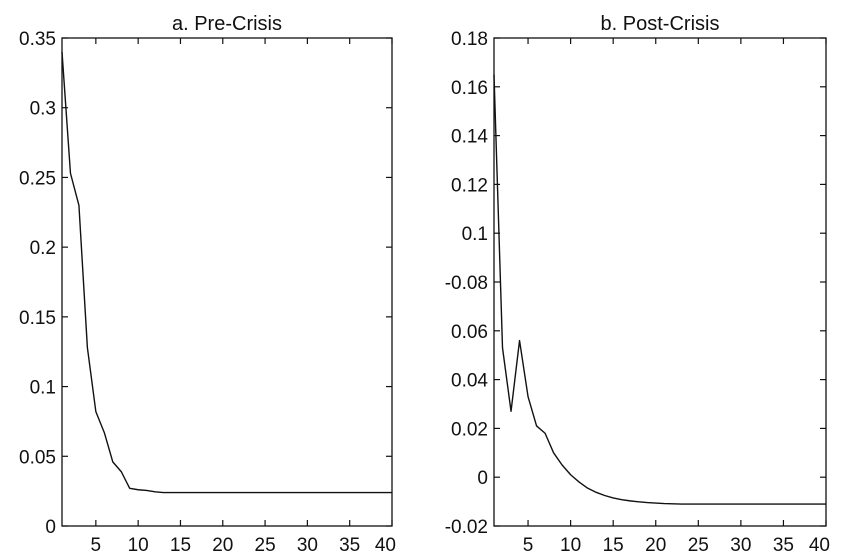  Describe the element at coordinates (469, 381) in the screenshot. I see `y-tick-label: 0.04` at that location.